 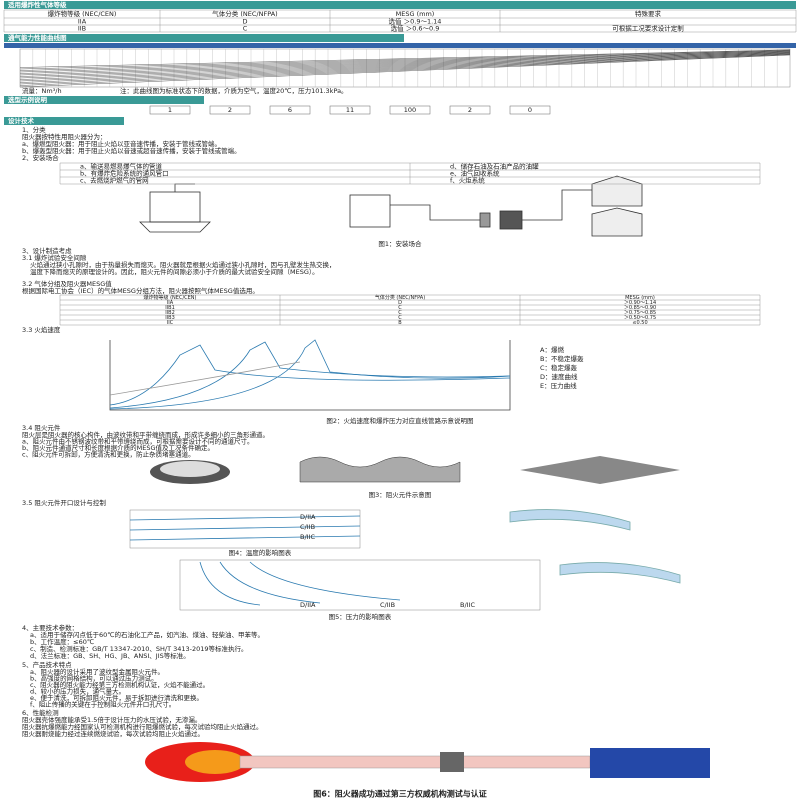 I want to click on flame, so click(x=215, y=762).